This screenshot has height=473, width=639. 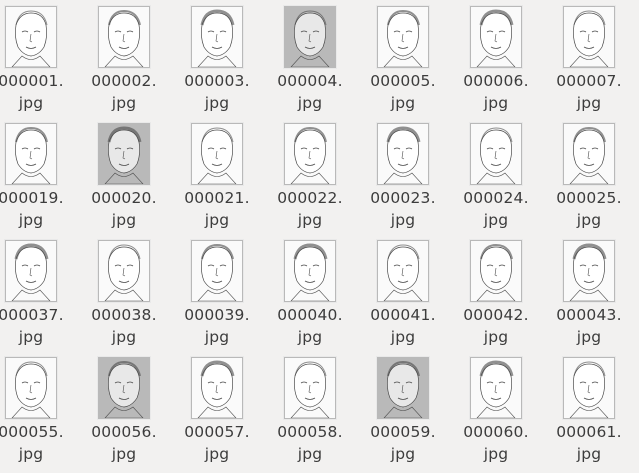 What do you see at coordinates (39, 443) in the screenshot?
I see `file-name-label: 000055. jpg` at bounding box center [39, 443].